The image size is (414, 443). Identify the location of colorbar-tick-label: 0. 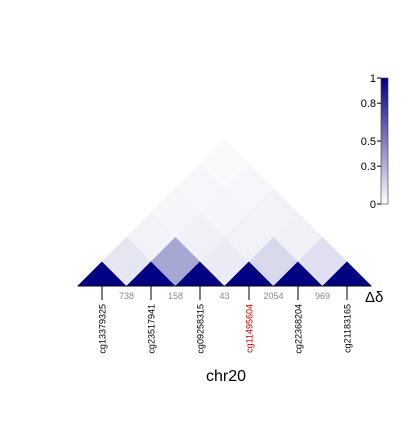
(373, 205).